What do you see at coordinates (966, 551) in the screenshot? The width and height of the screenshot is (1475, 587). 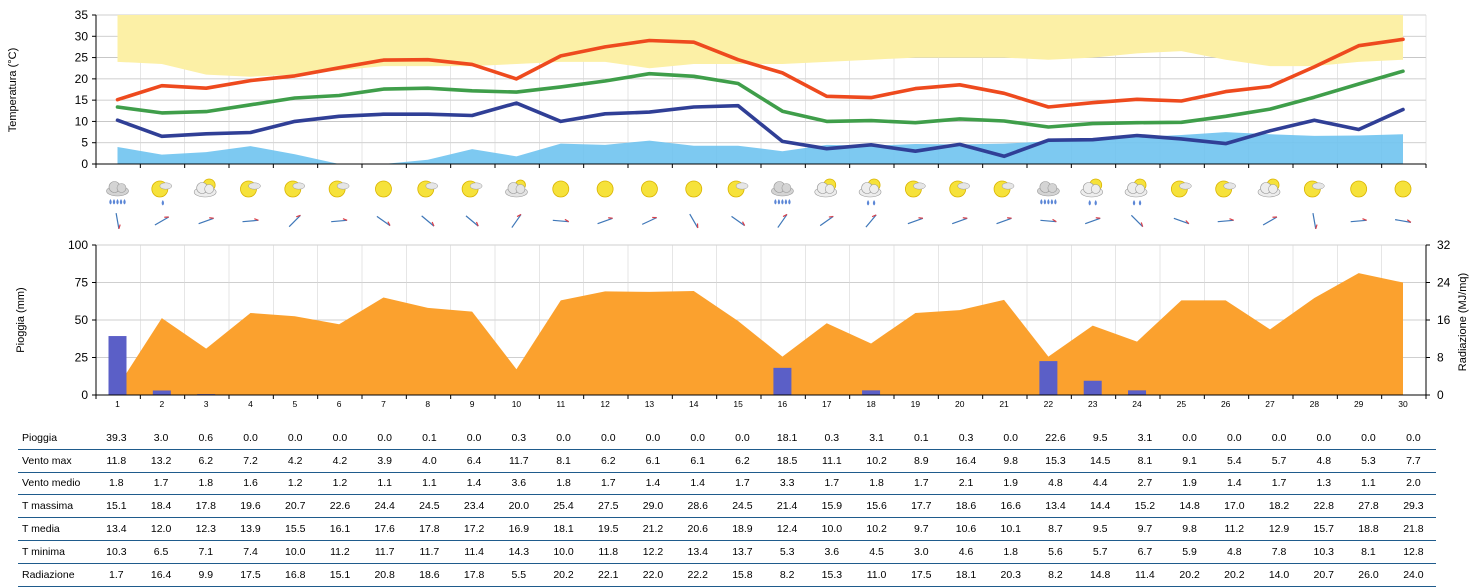 I see `table-cell: 4.6` at bounding box center [966, 551].